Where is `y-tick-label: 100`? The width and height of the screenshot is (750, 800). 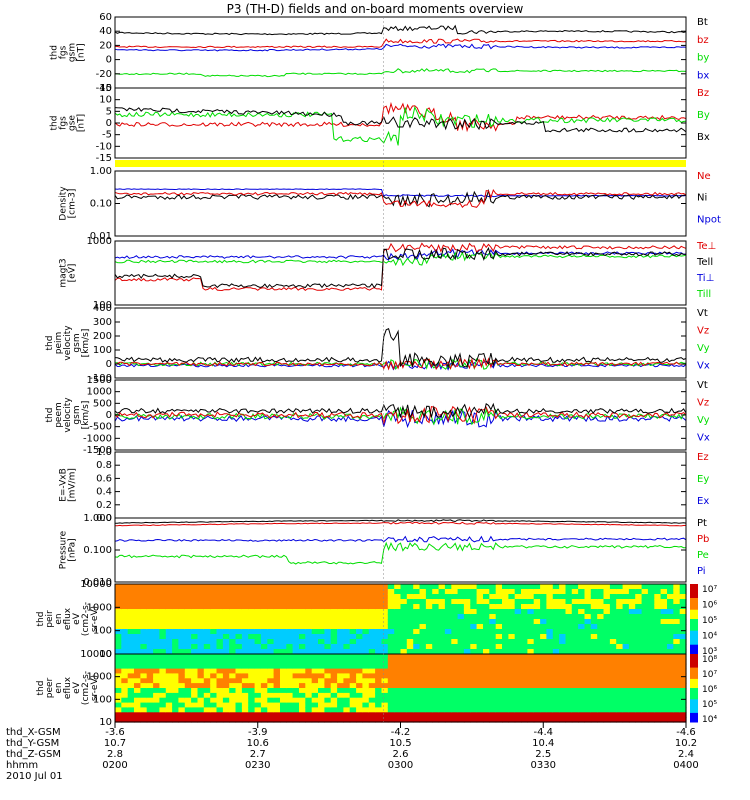
y-tick-label: 100 is located at coordinates (102, 699).